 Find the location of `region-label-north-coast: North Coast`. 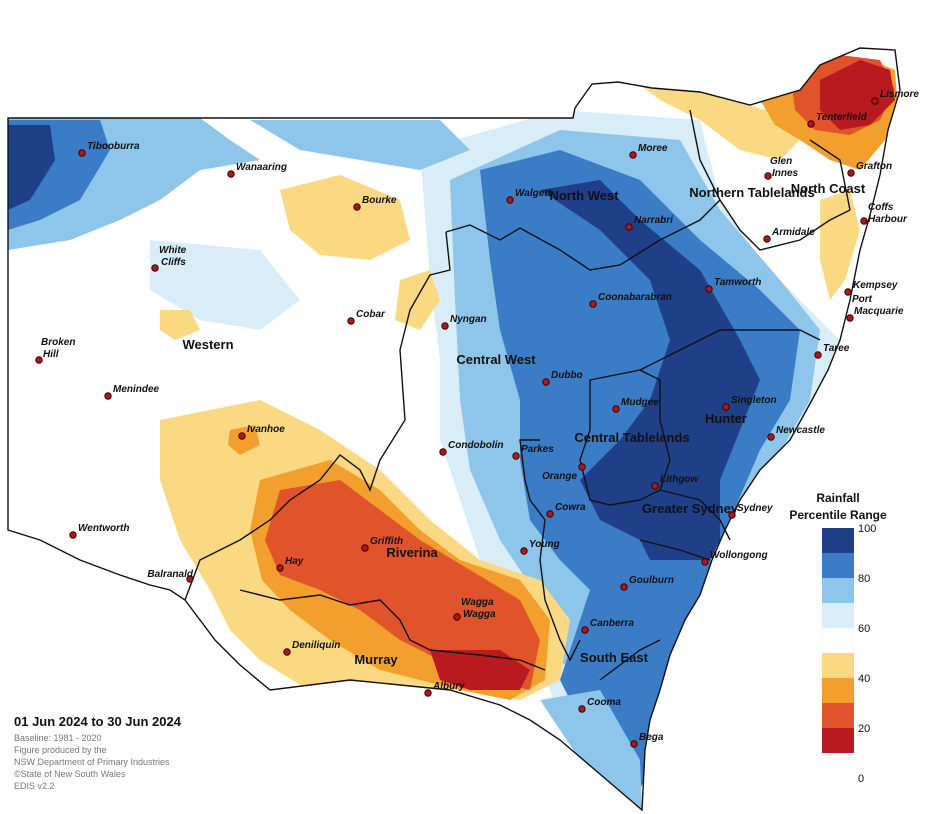

region-label-north-coast: North Coast is located at coordinates (828, 188).